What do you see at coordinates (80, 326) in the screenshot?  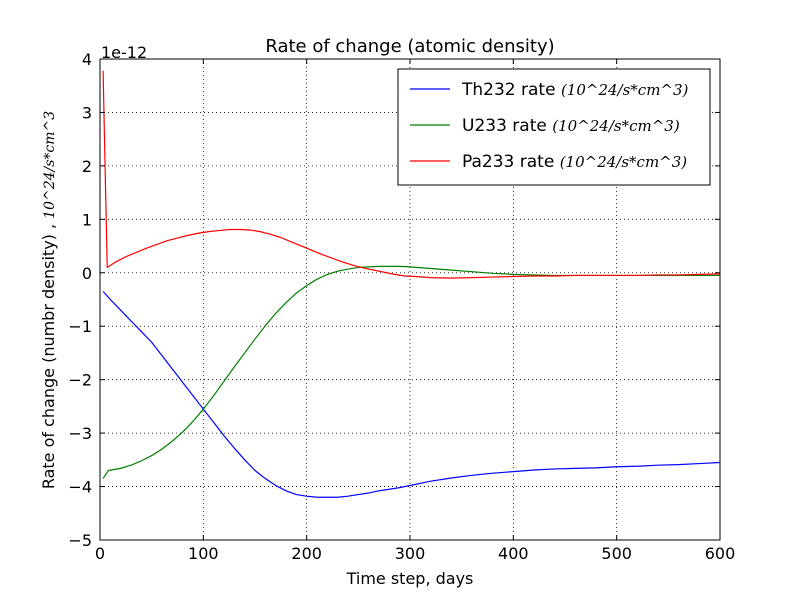 I see `y-tick-label: −1` at bounding box center [80, 326].